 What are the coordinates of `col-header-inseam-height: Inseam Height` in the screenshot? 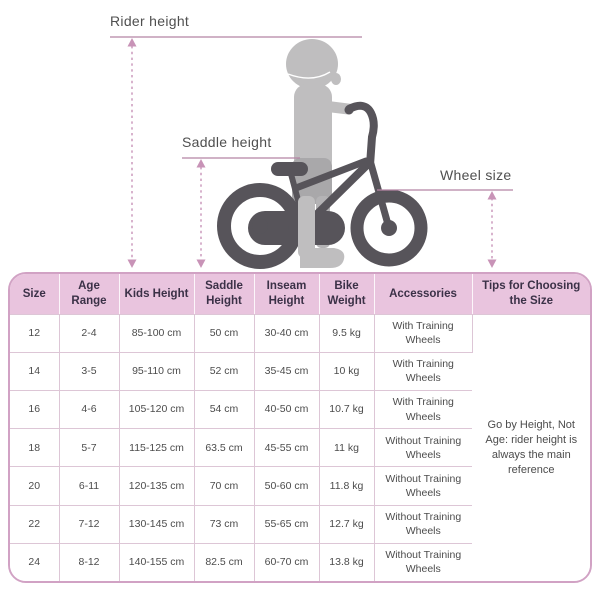 It's located at (287, 294).